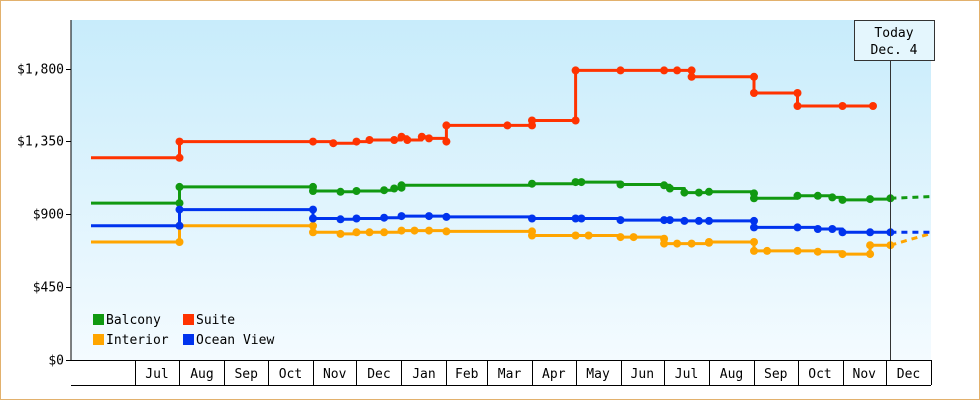 This screenshot has width=980, height=400. What do you see at coordinates (48, 288) in the screenshot?
I see `y-tick-label: $450` at bounding box center [48, 288].